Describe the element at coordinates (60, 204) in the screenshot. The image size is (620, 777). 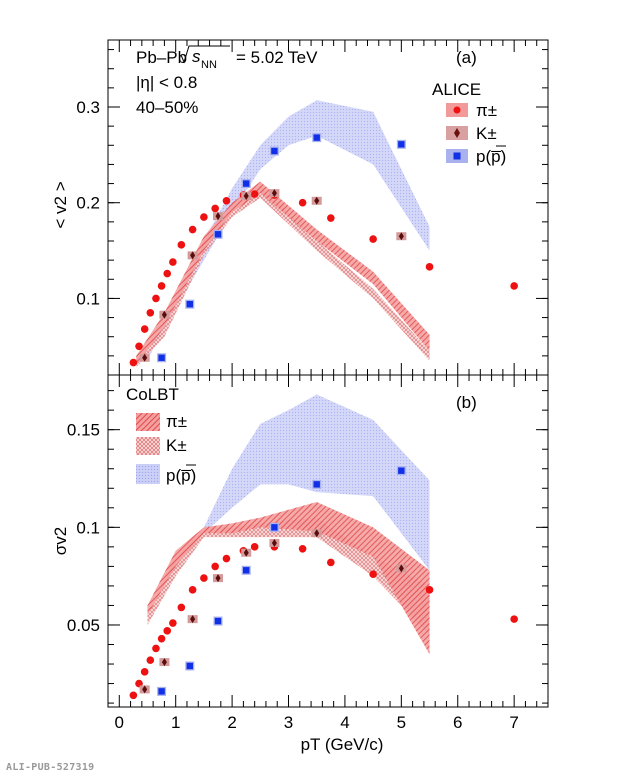
I see `panel-a-ylabel: < v2 >` at that location.